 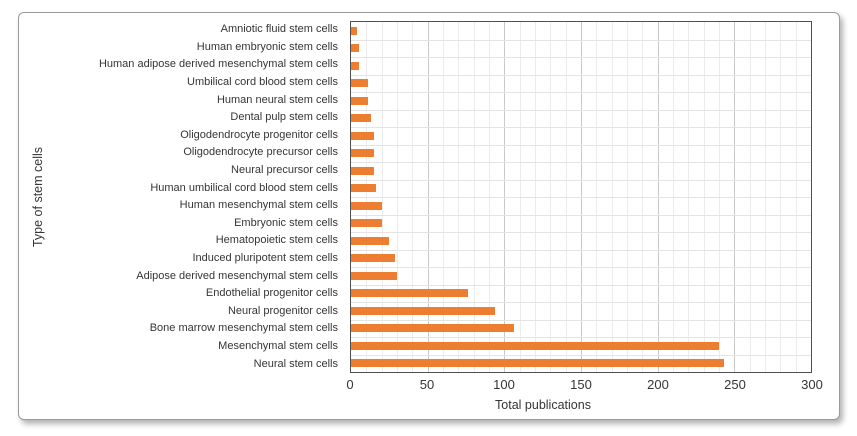 What do you see at coordinates (258, 205) in the screenshot?
I see `category-label: Human mesenchymal stem cells` at bounding box center [258, 205].